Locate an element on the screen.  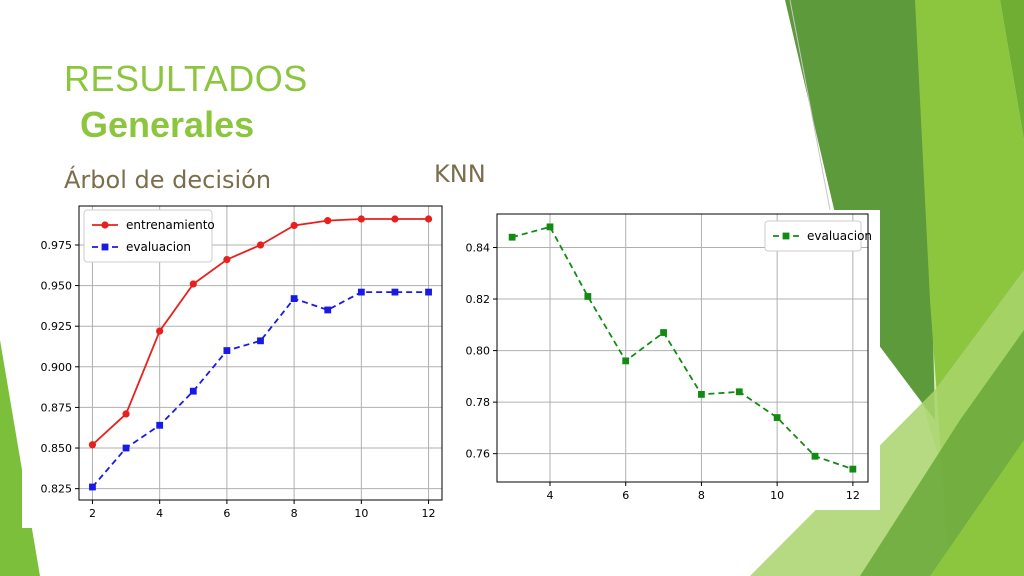
y-tick-label: 0.900 is located at coordinates (57, 367).